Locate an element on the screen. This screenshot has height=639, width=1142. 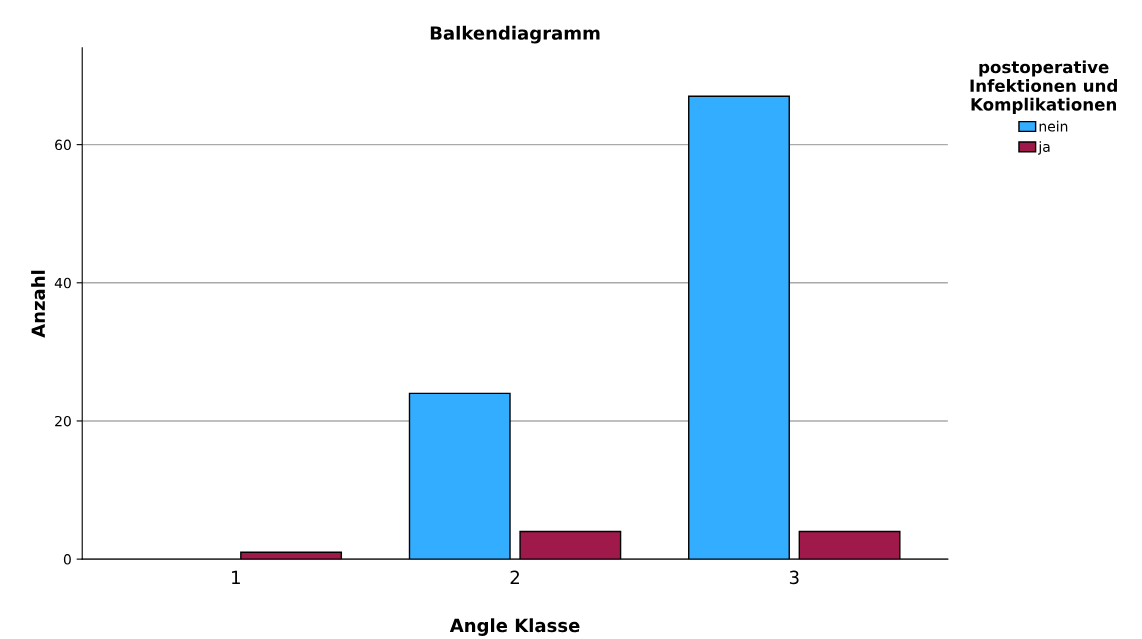
x-tick-label: 2 is located at coordinates (514, 577).